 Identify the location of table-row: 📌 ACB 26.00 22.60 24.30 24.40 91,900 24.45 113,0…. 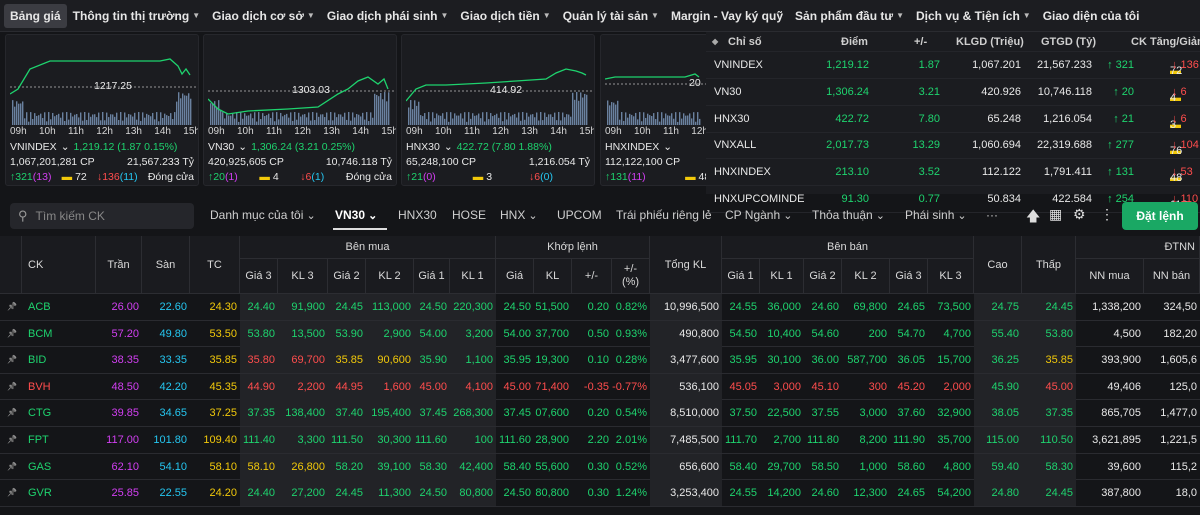
(600, 307).